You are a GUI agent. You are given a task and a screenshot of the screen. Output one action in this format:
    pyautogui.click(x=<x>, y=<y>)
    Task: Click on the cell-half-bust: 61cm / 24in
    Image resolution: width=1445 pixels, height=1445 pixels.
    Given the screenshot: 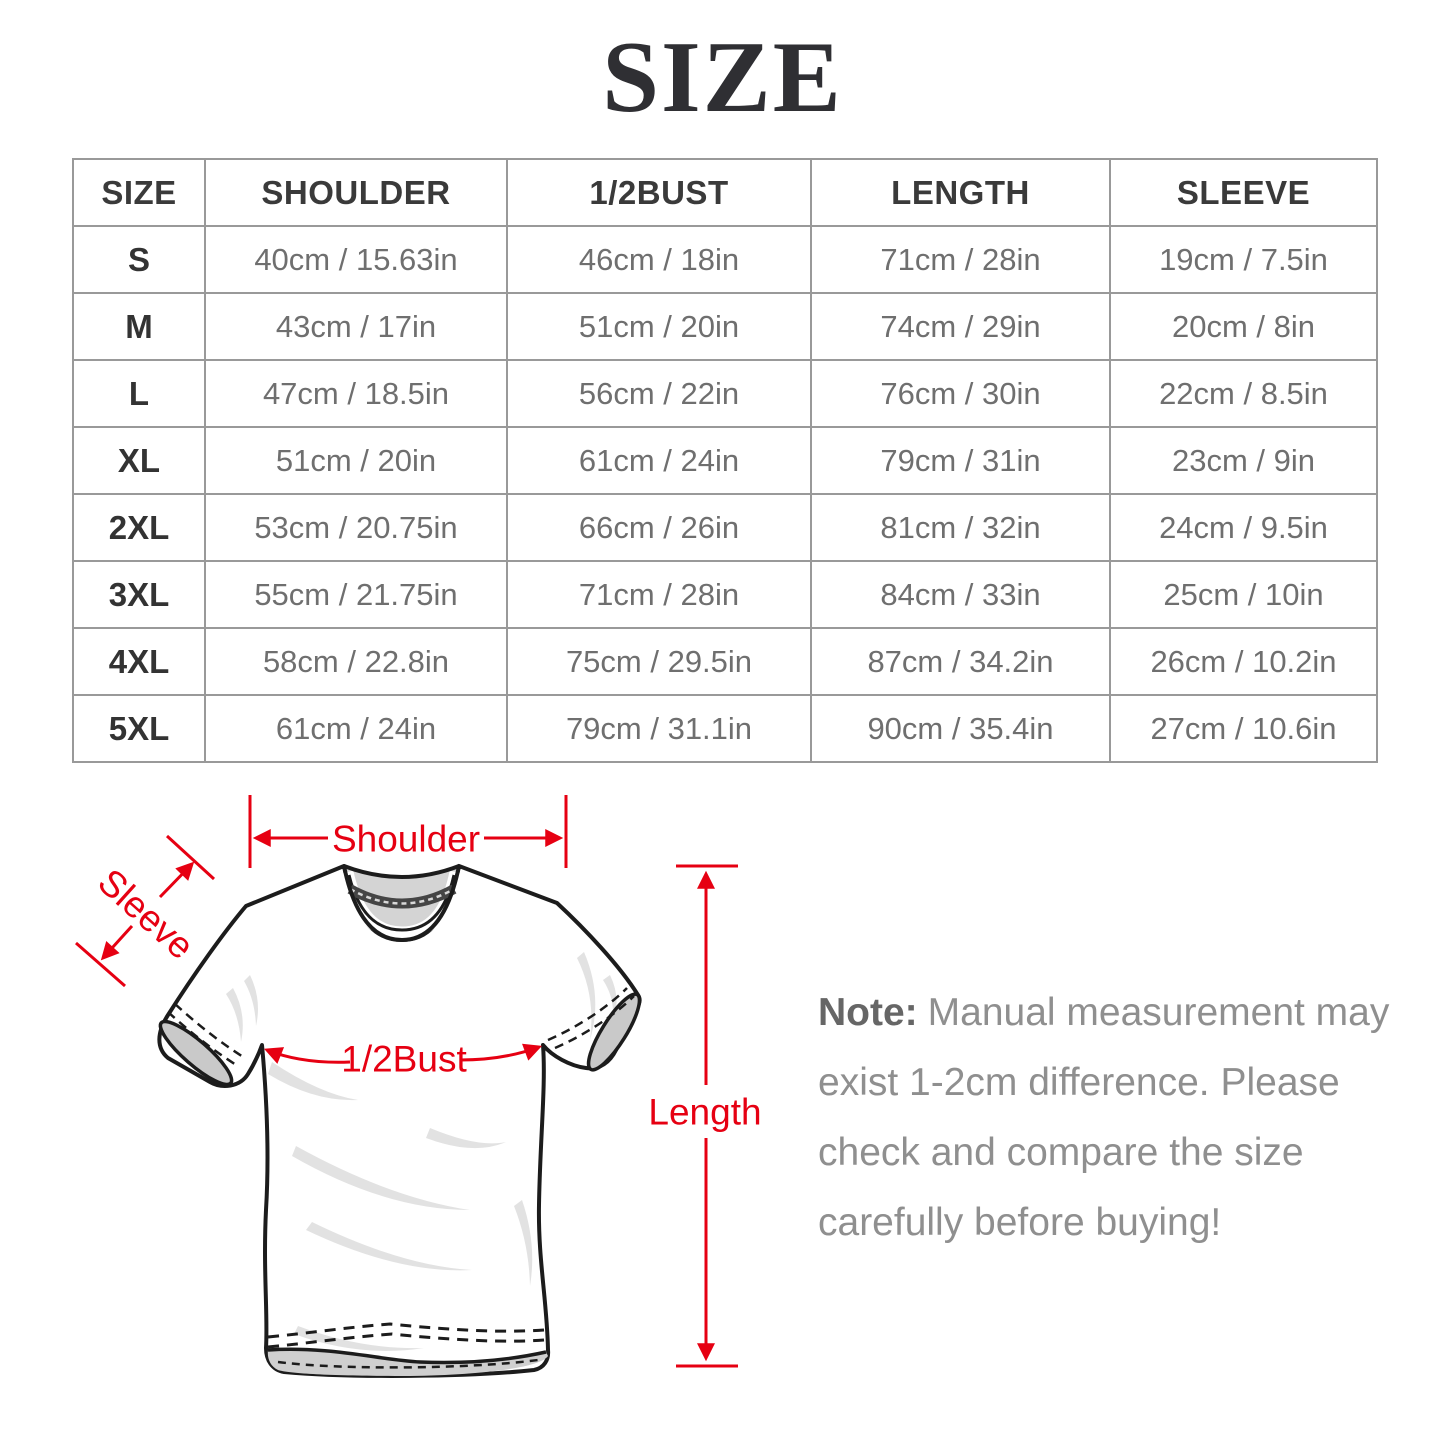 What is the action you would take?
    pyautogui.click(x=659, y=460)
    